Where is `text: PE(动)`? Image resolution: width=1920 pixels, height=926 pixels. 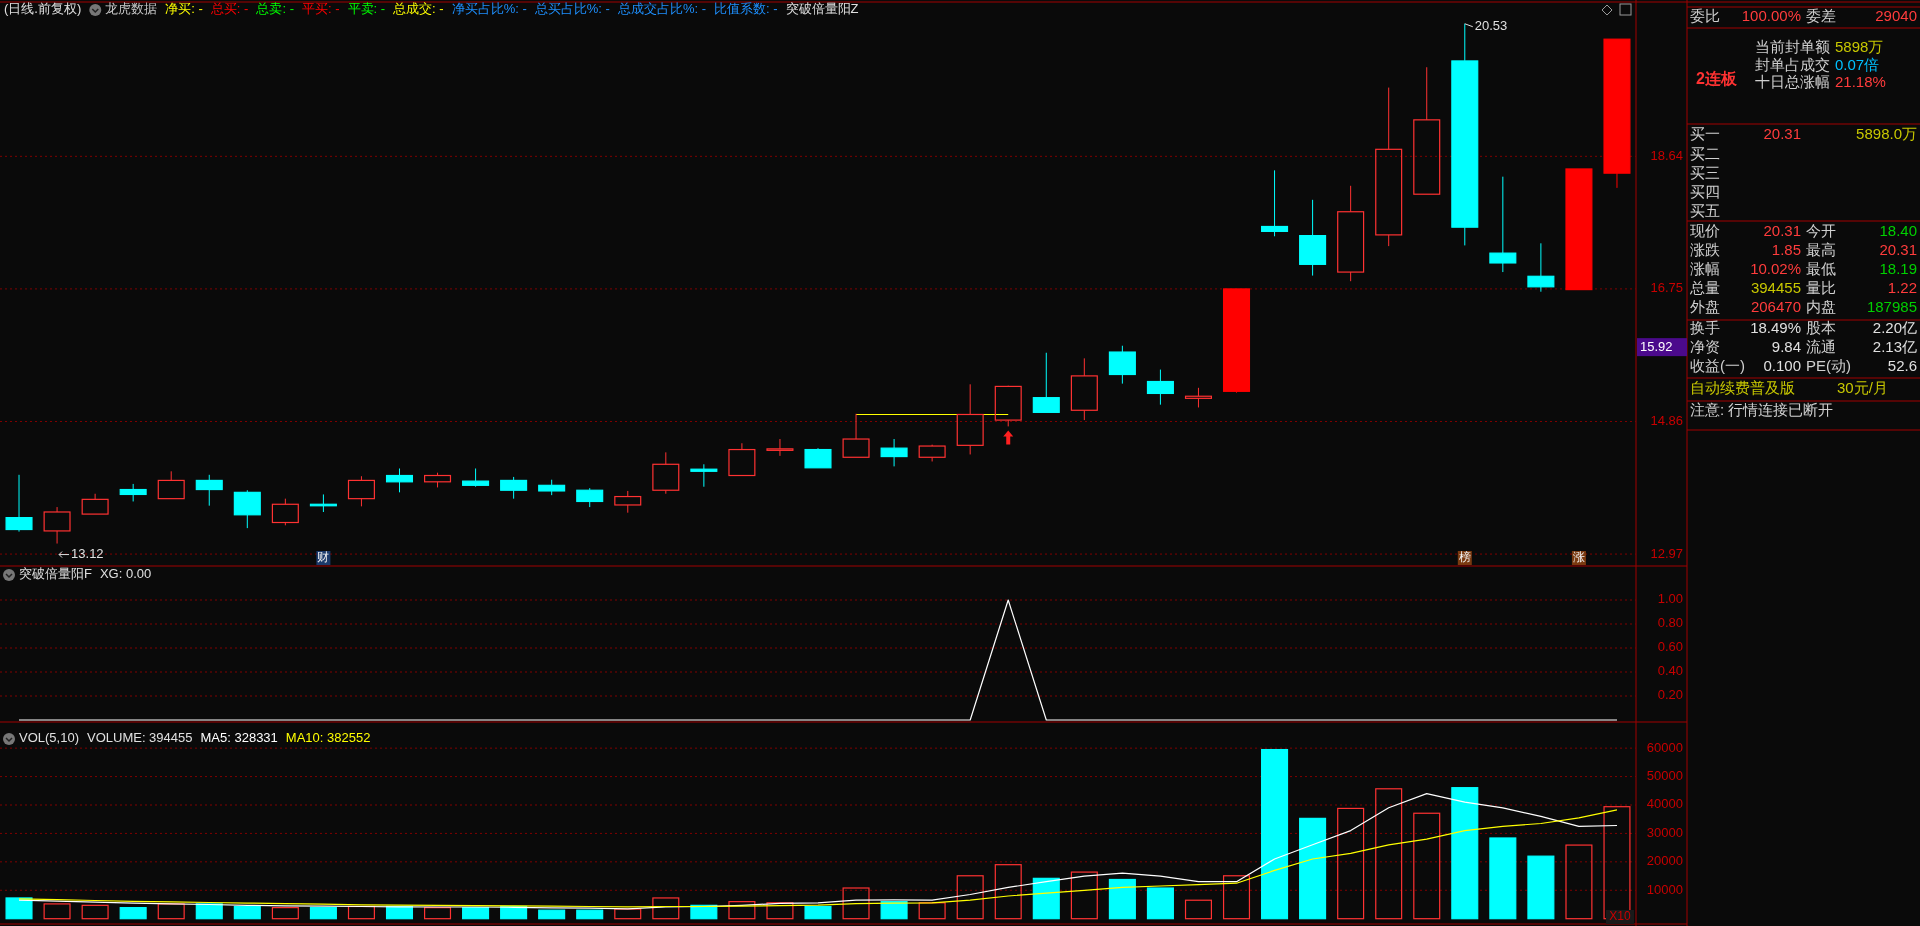 text: PE(动) is located at coordinates (1828, 365).